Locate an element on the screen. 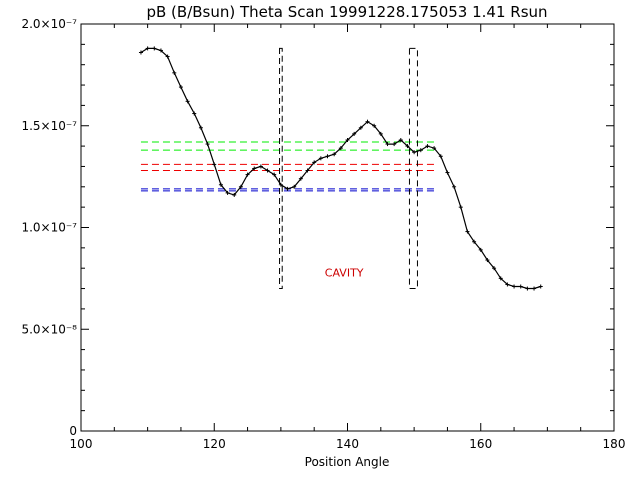 The width and height of the screenshot is (640, 480). cavity-label: CAVITY is located at coordinates (344, 272).